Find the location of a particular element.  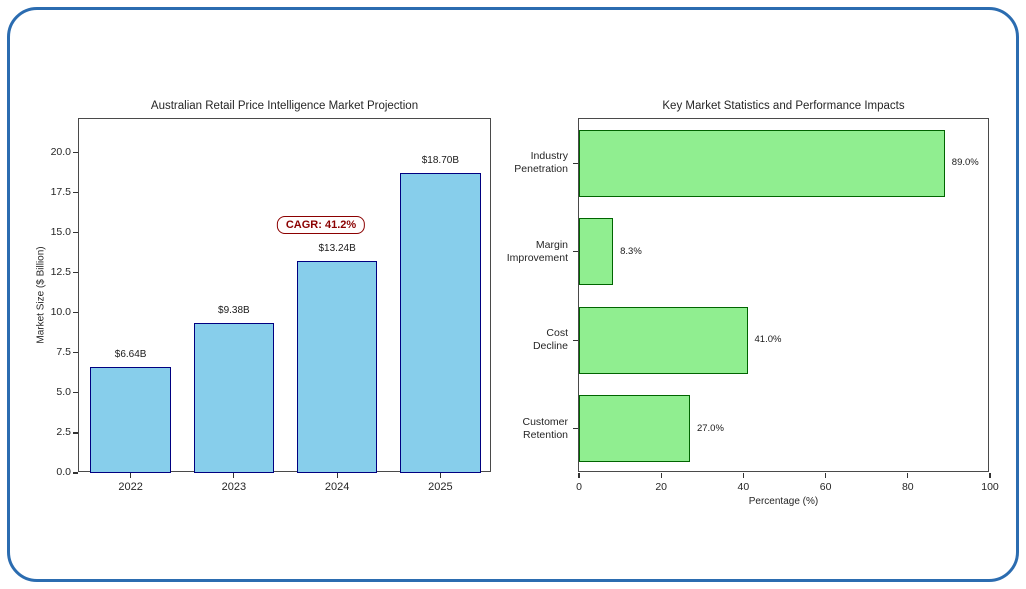

bar-2023 is located at coordinates (234, 397).